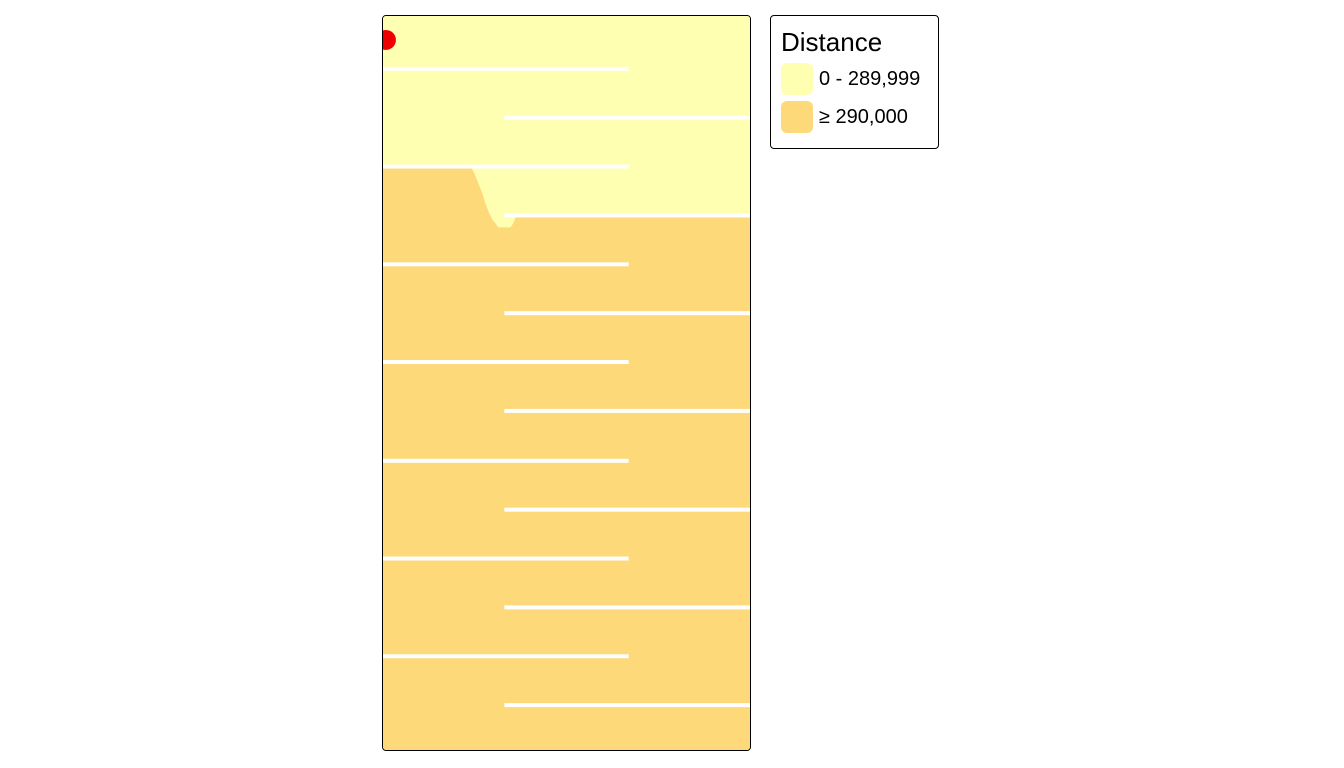 The image size is (1344, 768). What do you see at coordinates (389, 39) in the screenshot?
I see `origin-point` at bounding box center [389, 39].